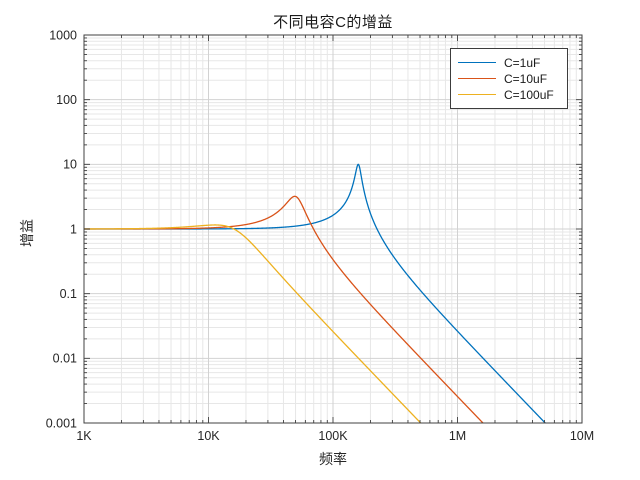 This screenshot has height=480, width=640. I want to click on x-axis-label: 频率, so click(333, 459).